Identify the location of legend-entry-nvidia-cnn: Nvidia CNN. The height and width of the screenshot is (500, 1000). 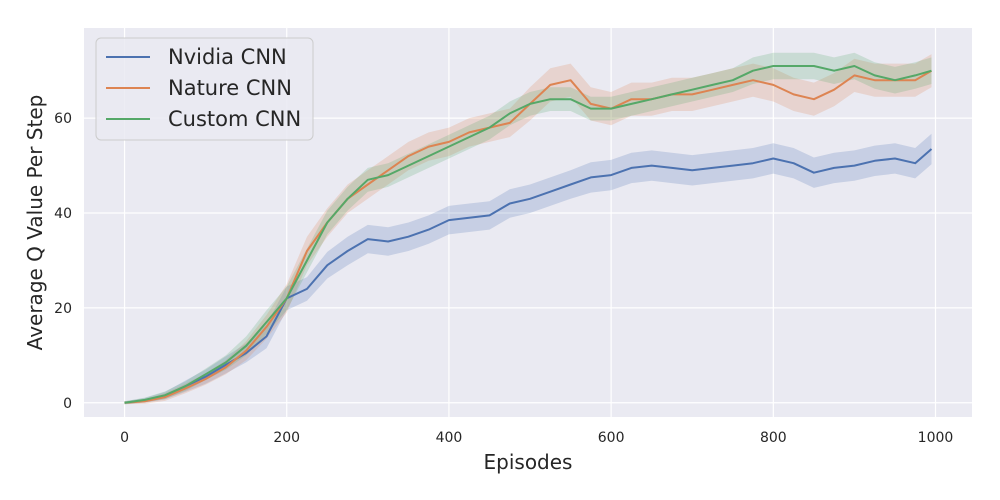
(196, 57).